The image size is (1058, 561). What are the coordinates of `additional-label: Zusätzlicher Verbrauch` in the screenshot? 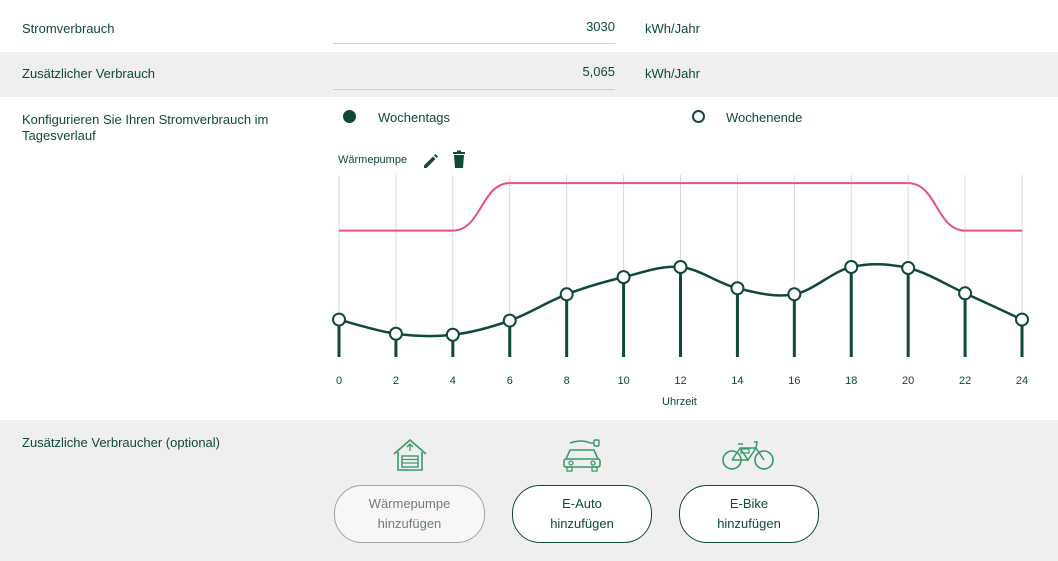 It's located at (88, 73).